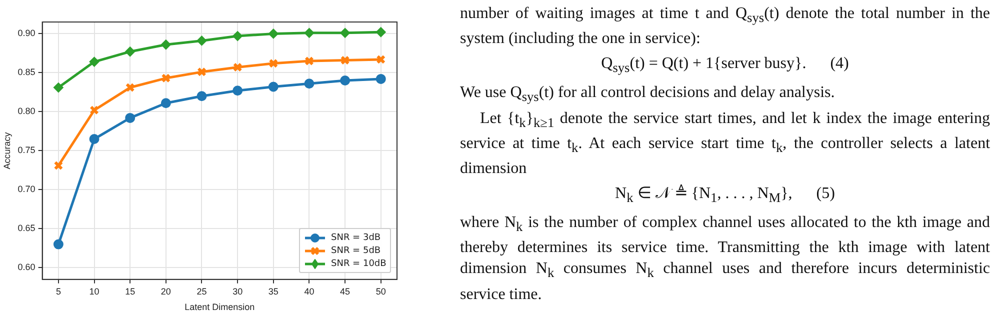 The image size is (997, 323). Describe the element at coordinates (94, 291) in the screenshot. I see `x-tick-label: 10` at that location.